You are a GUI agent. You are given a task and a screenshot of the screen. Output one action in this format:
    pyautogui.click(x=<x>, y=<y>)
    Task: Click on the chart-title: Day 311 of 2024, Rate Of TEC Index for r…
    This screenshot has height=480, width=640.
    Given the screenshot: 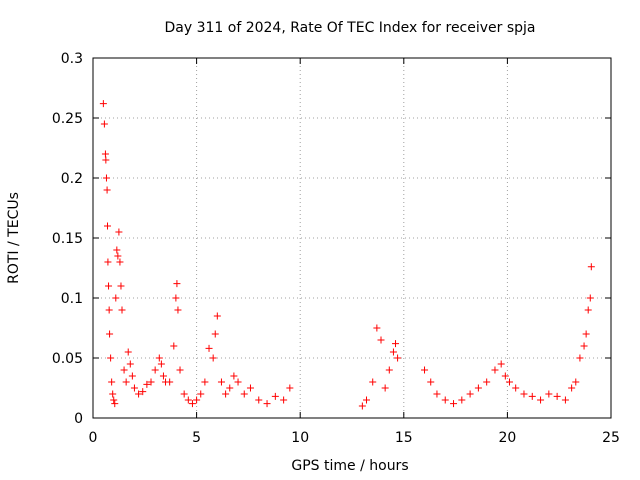 What is the action you would take?
    pyautogui.click(x=349, y=28)
    